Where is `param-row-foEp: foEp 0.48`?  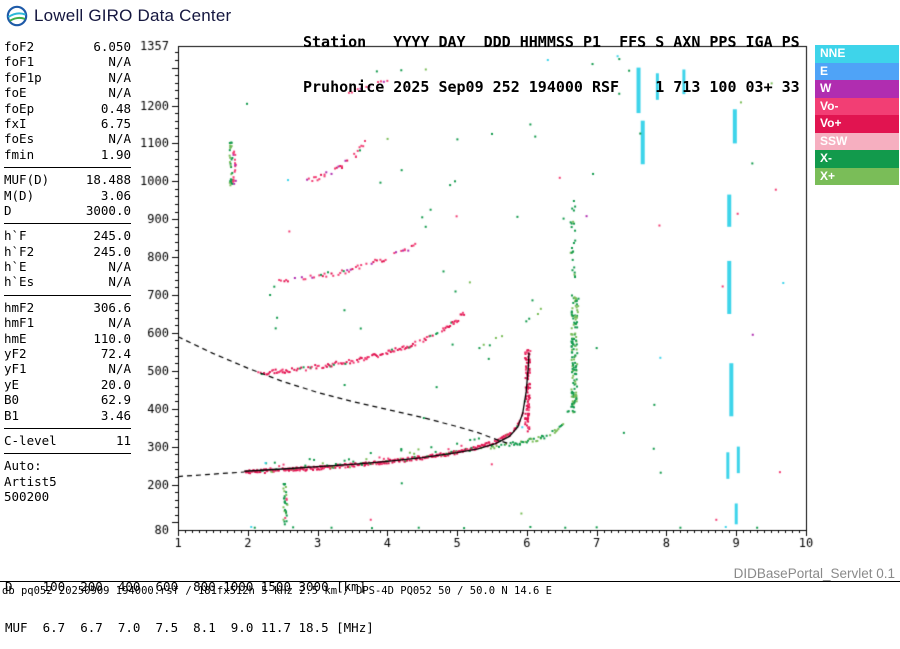 param-row-foEp: foEp 0.48 is located at coordinates (67, 108).